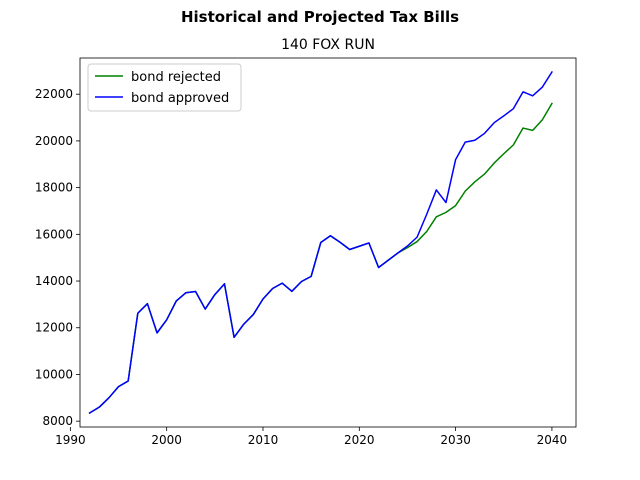 This screenshot has height=480, width=640. I want to click on x-tick-label-2010: 2010, so click(263, 440).